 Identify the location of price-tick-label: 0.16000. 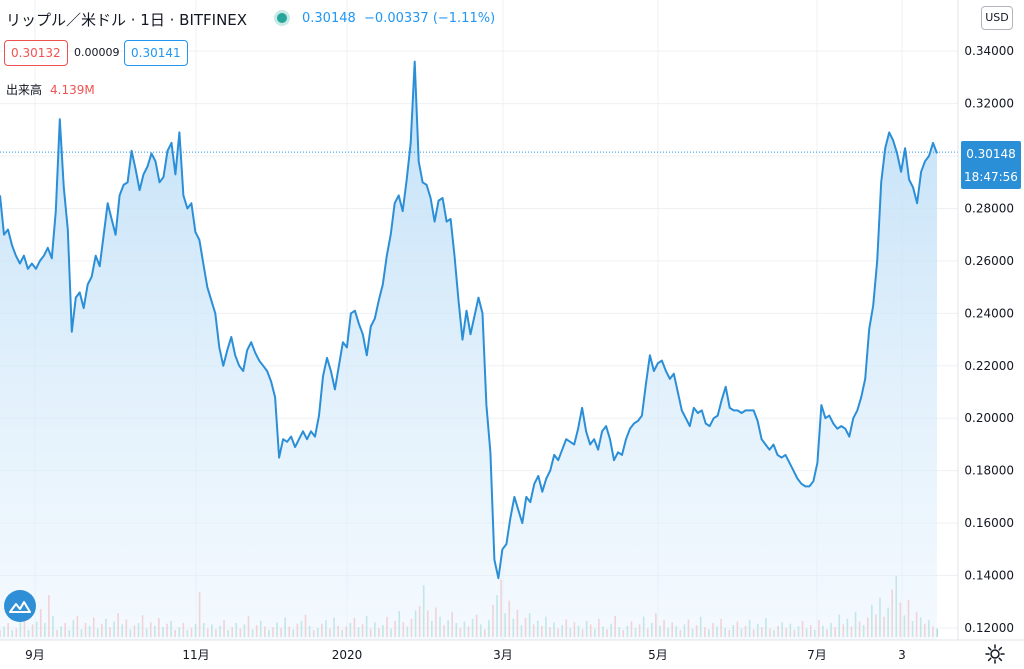
(989, 523).